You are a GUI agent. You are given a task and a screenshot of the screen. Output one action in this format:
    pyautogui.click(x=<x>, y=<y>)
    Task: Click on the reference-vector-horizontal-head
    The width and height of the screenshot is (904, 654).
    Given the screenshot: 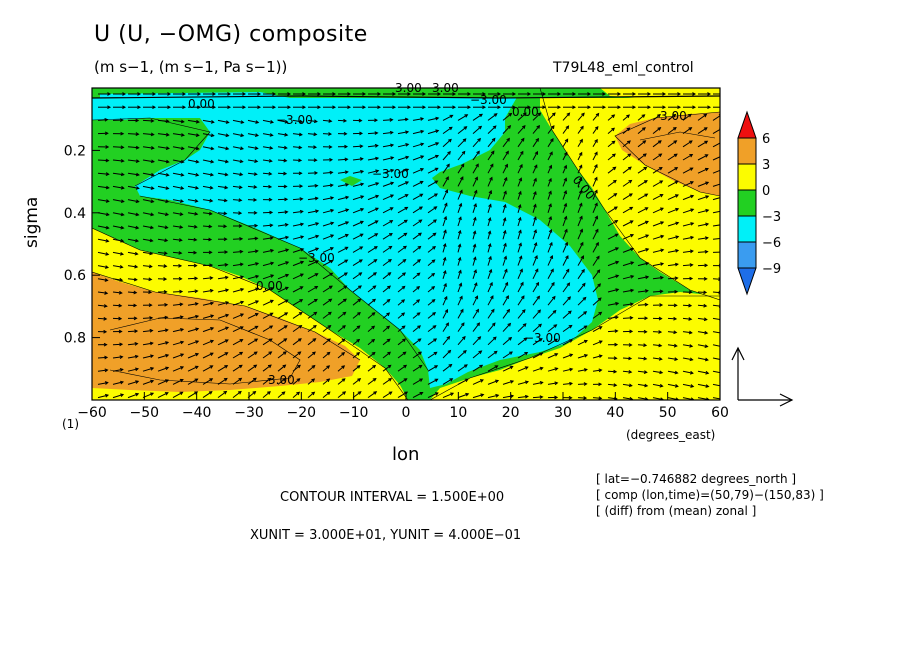 What is the action you would take?
    pyautogui.click(x=786, y=400)
    